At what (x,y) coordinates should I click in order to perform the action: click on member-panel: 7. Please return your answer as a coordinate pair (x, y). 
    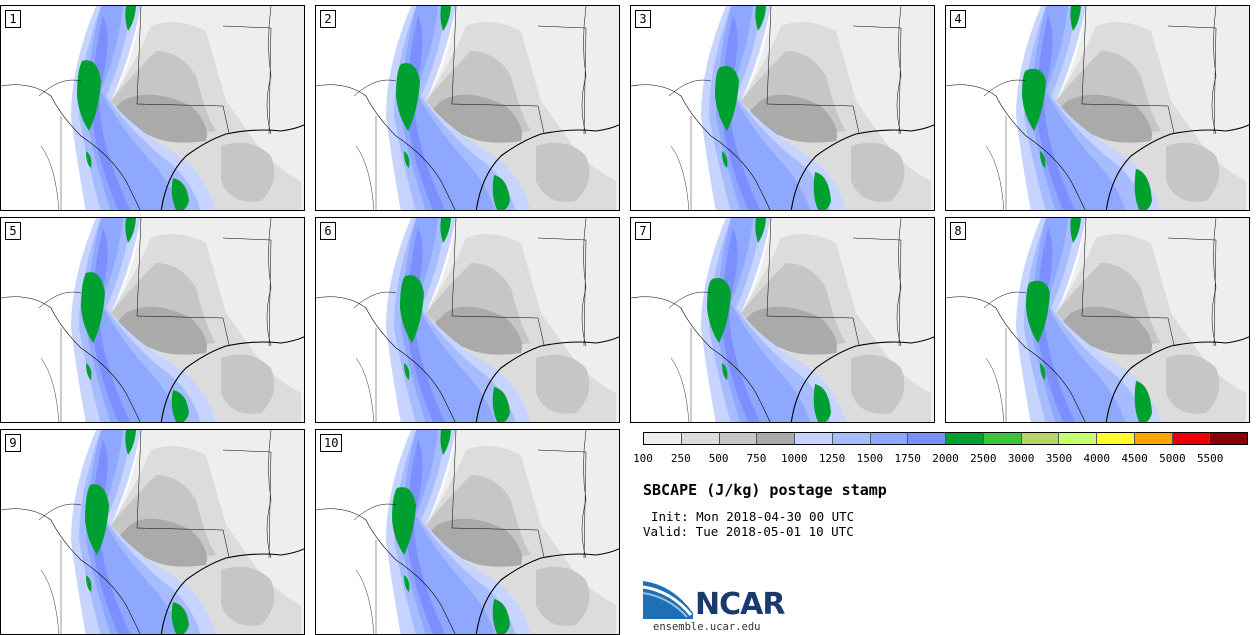
    Looking at the image, I should click on (782, 320).